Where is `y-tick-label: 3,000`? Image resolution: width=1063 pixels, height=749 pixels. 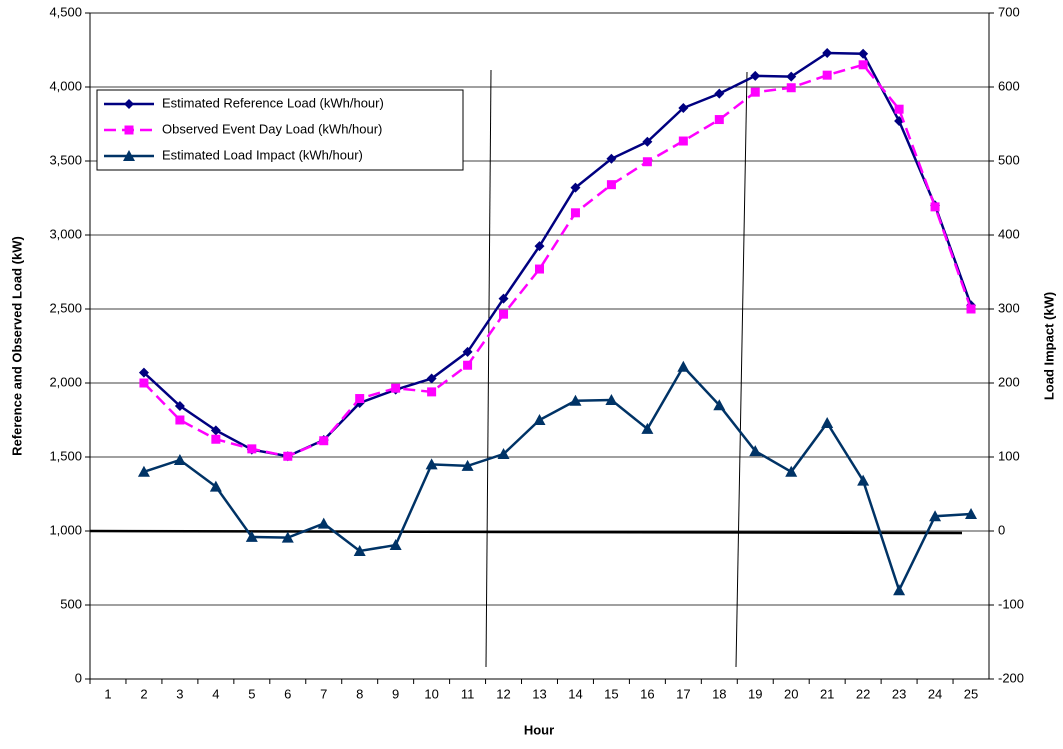 y-tick-label: 3,000 is located at coordinates (65, 233).